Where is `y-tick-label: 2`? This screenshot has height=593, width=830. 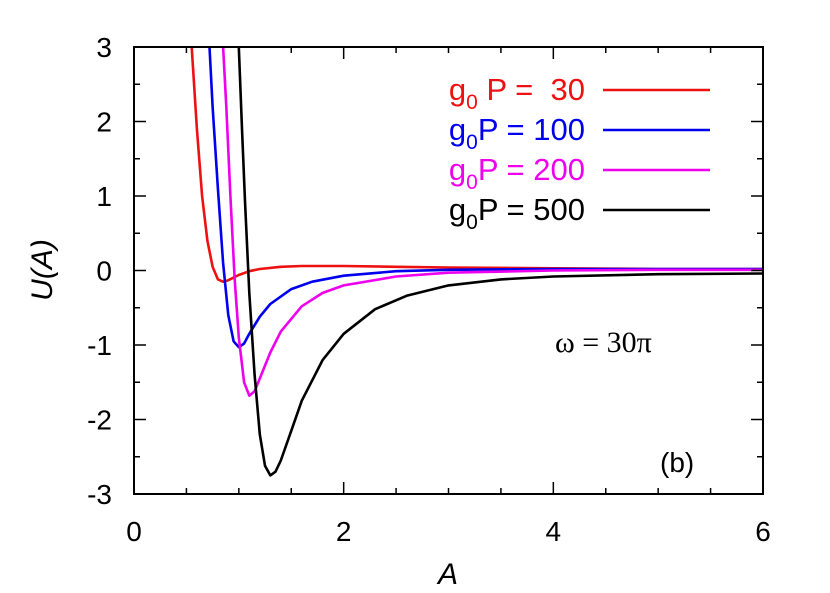 y-tick-label: 2 is located at coordinates (104, 122).